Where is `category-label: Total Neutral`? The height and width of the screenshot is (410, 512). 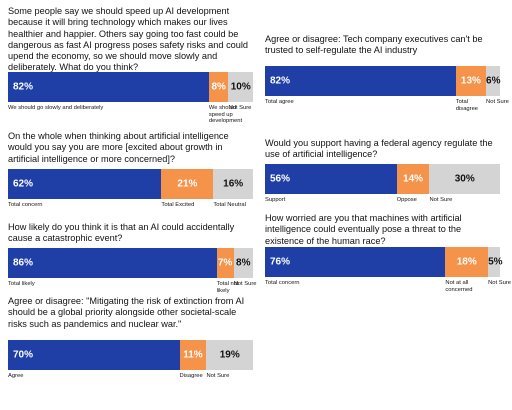
category-label: Total Neutral is located at coordinates (229, 205).